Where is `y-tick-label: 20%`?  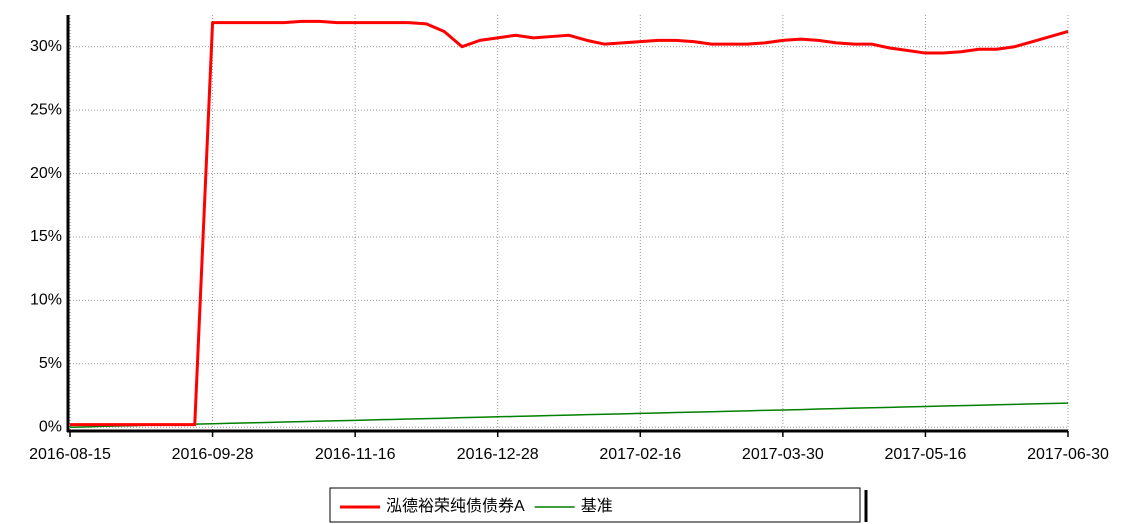
y-tick-label: 20% is located at coordinates (46, 173).